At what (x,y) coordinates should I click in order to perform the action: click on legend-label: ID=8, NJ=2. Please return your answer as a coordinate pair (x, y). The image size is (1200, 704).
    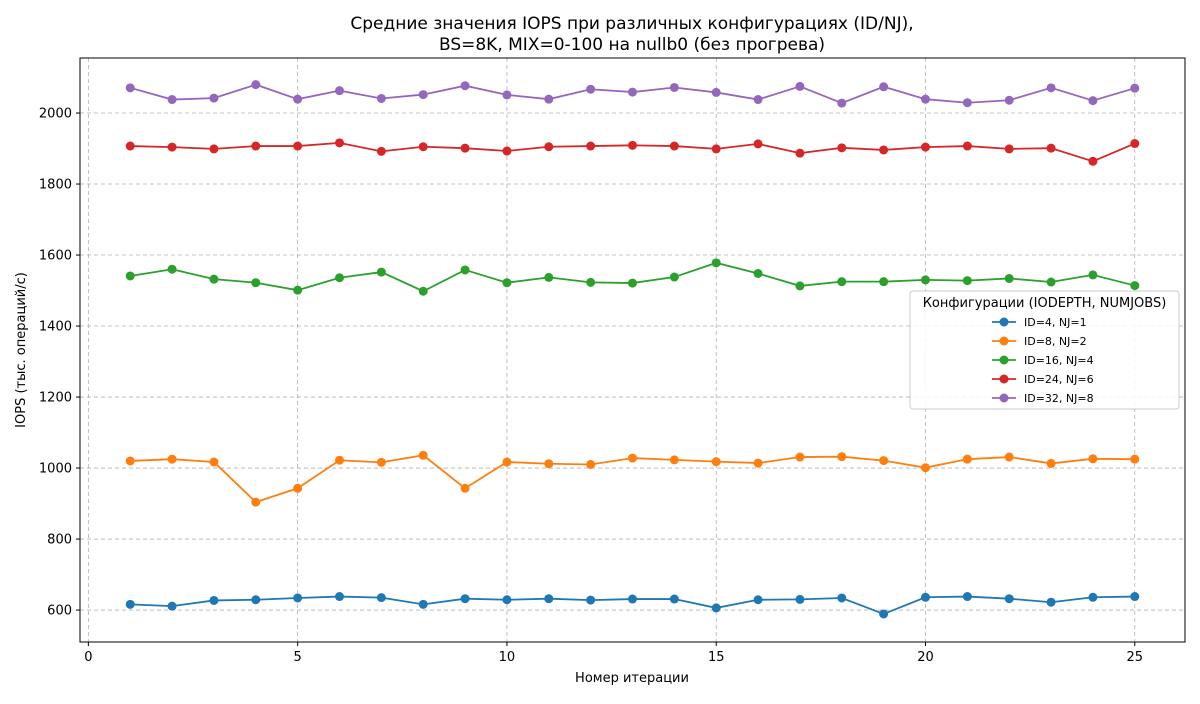
    Looking at the image, I should click on (1055, 341).